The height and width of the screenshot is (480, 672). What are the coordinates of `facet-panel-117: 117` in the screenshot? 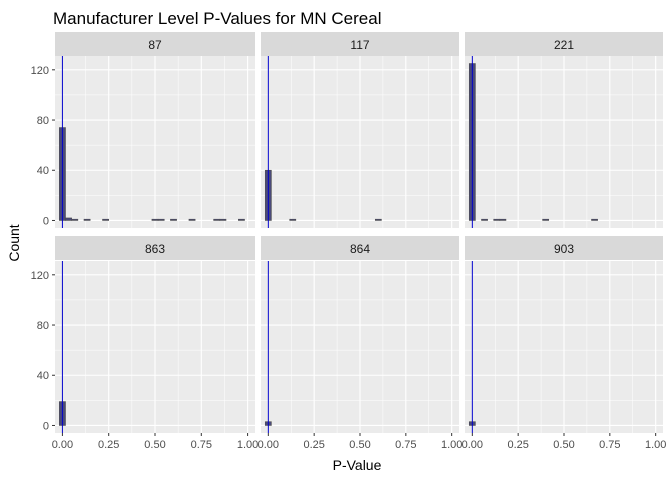 It's located at (360, 130).